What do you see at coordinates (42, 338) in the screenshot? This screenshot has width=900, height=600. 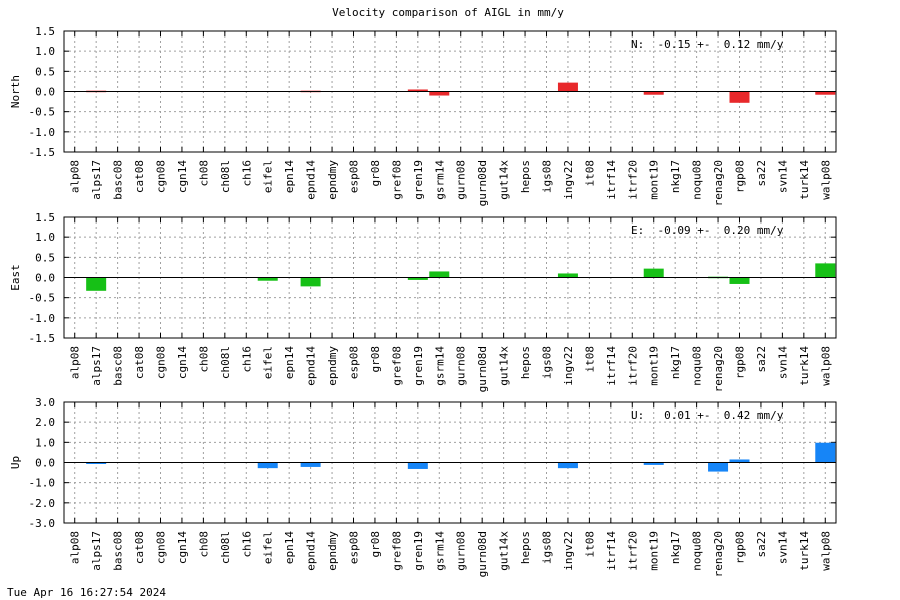 I see `y-tick-label: -1.5` at bounding box center [42, 338].